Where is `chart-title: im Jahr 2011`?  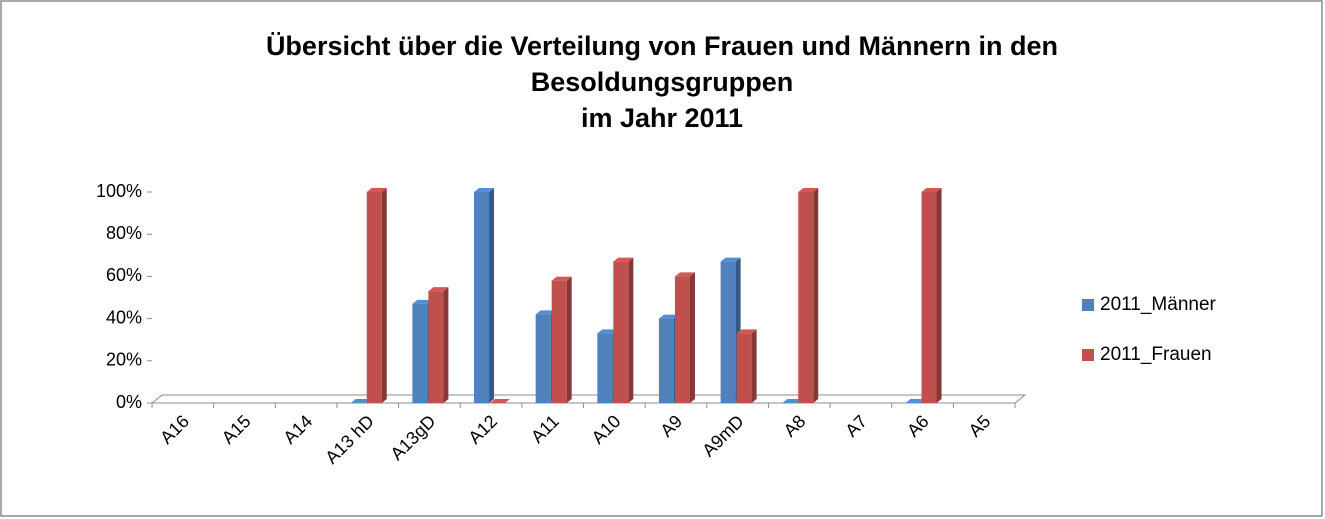
chart-title: im Jahr 2011 is located at coordinates (662, 118).